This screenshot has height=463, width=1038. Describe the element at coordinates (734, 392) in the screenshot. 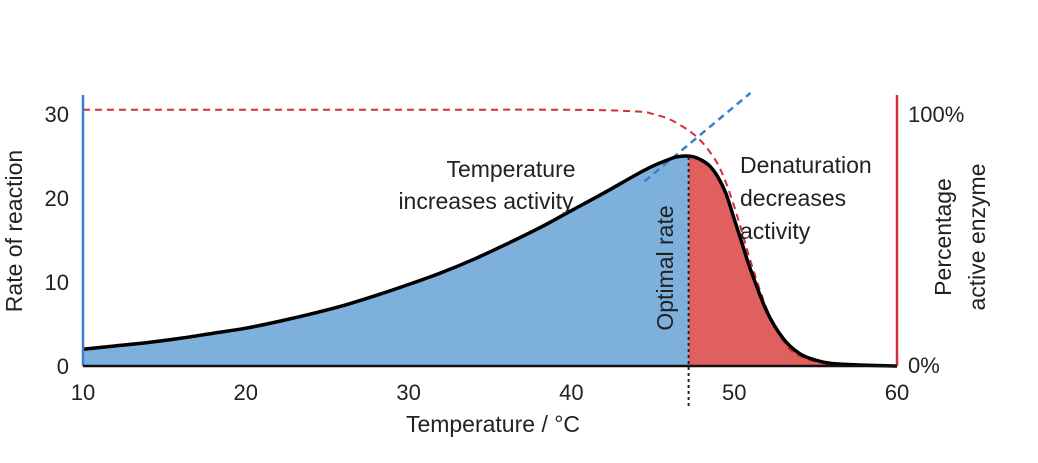

I see `x-tick-label-50: 50` at that location.